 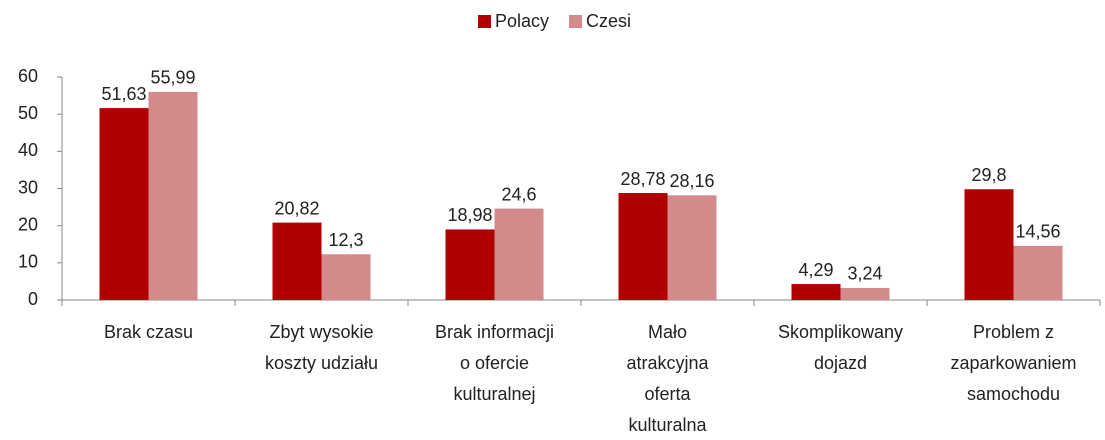 I want to click on value-label: 12,3, so click(x=345, y=240).